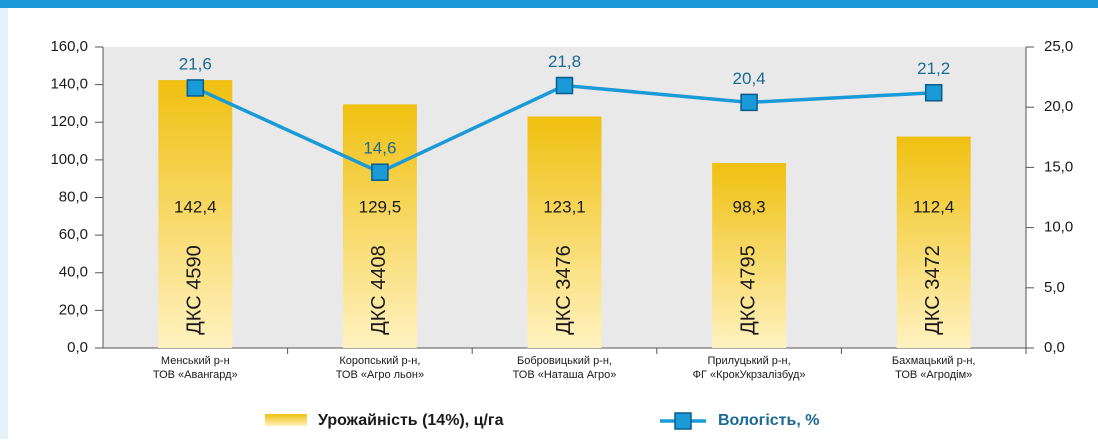 This screenshot has height=444, width=1098. Describe the element at coordinates (1058, 166) in the screenshot. I see `y2-tick-label: 15,0` at that location.